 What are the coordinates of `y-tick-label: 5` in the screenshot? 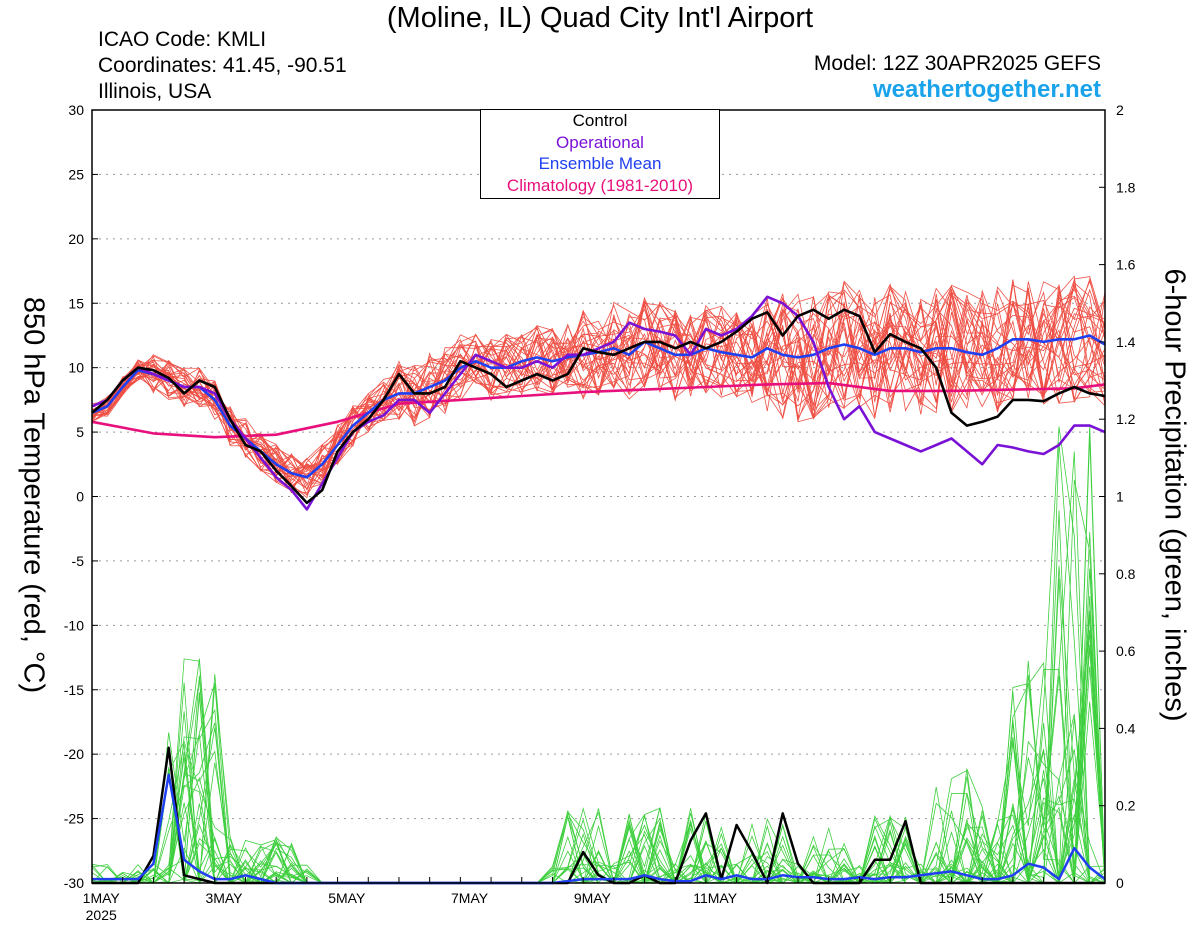 It's located at (80, 432).